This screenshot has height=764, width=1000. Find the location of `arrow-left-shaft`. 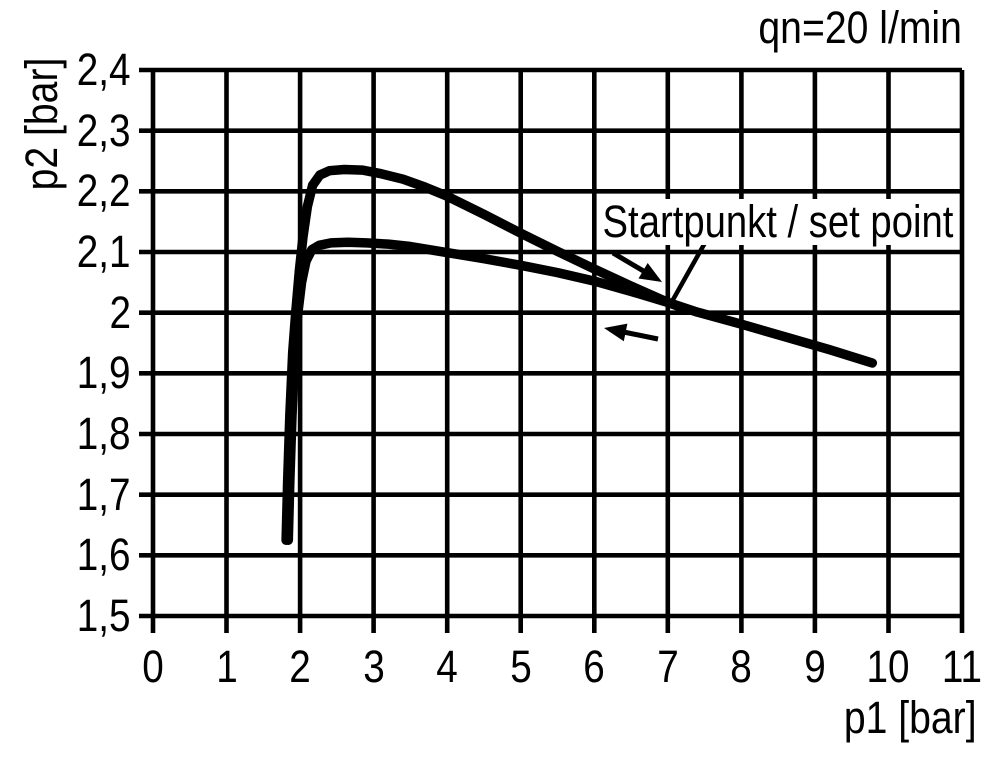

arrow-left-shaft is located at coordinates (641, 335).